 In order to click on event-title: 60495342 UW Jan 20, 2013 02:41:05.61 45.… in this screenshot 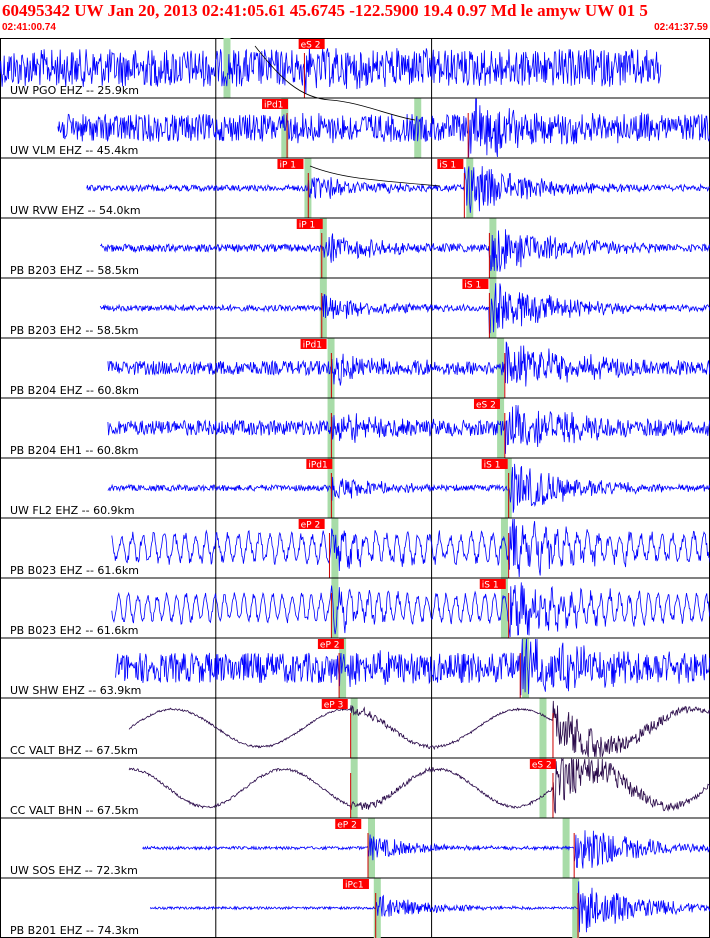, I will do `click(325, 10)`.